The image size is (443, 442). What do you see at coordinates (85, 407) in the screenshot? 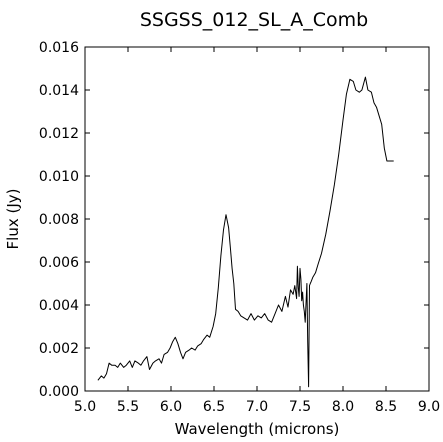
I see `x-tick-label: 5.0` at bounding box center [85, 407].